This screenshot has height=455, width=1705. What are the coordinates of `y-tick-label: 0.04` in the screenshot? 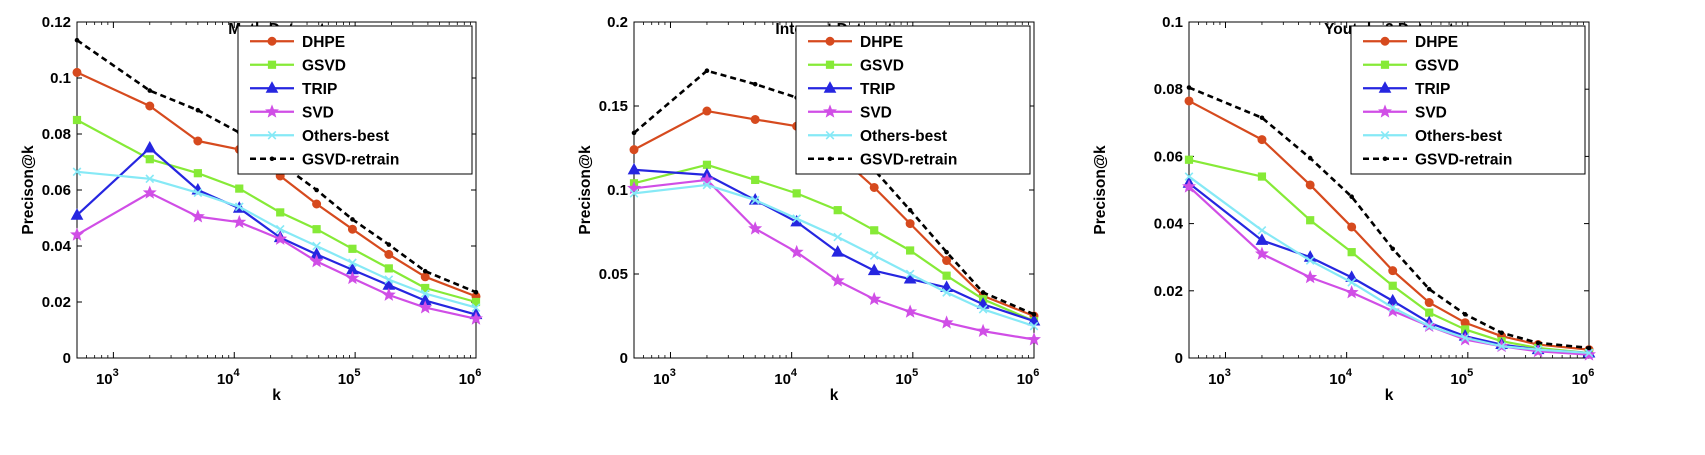 It's located at (1169, 224).